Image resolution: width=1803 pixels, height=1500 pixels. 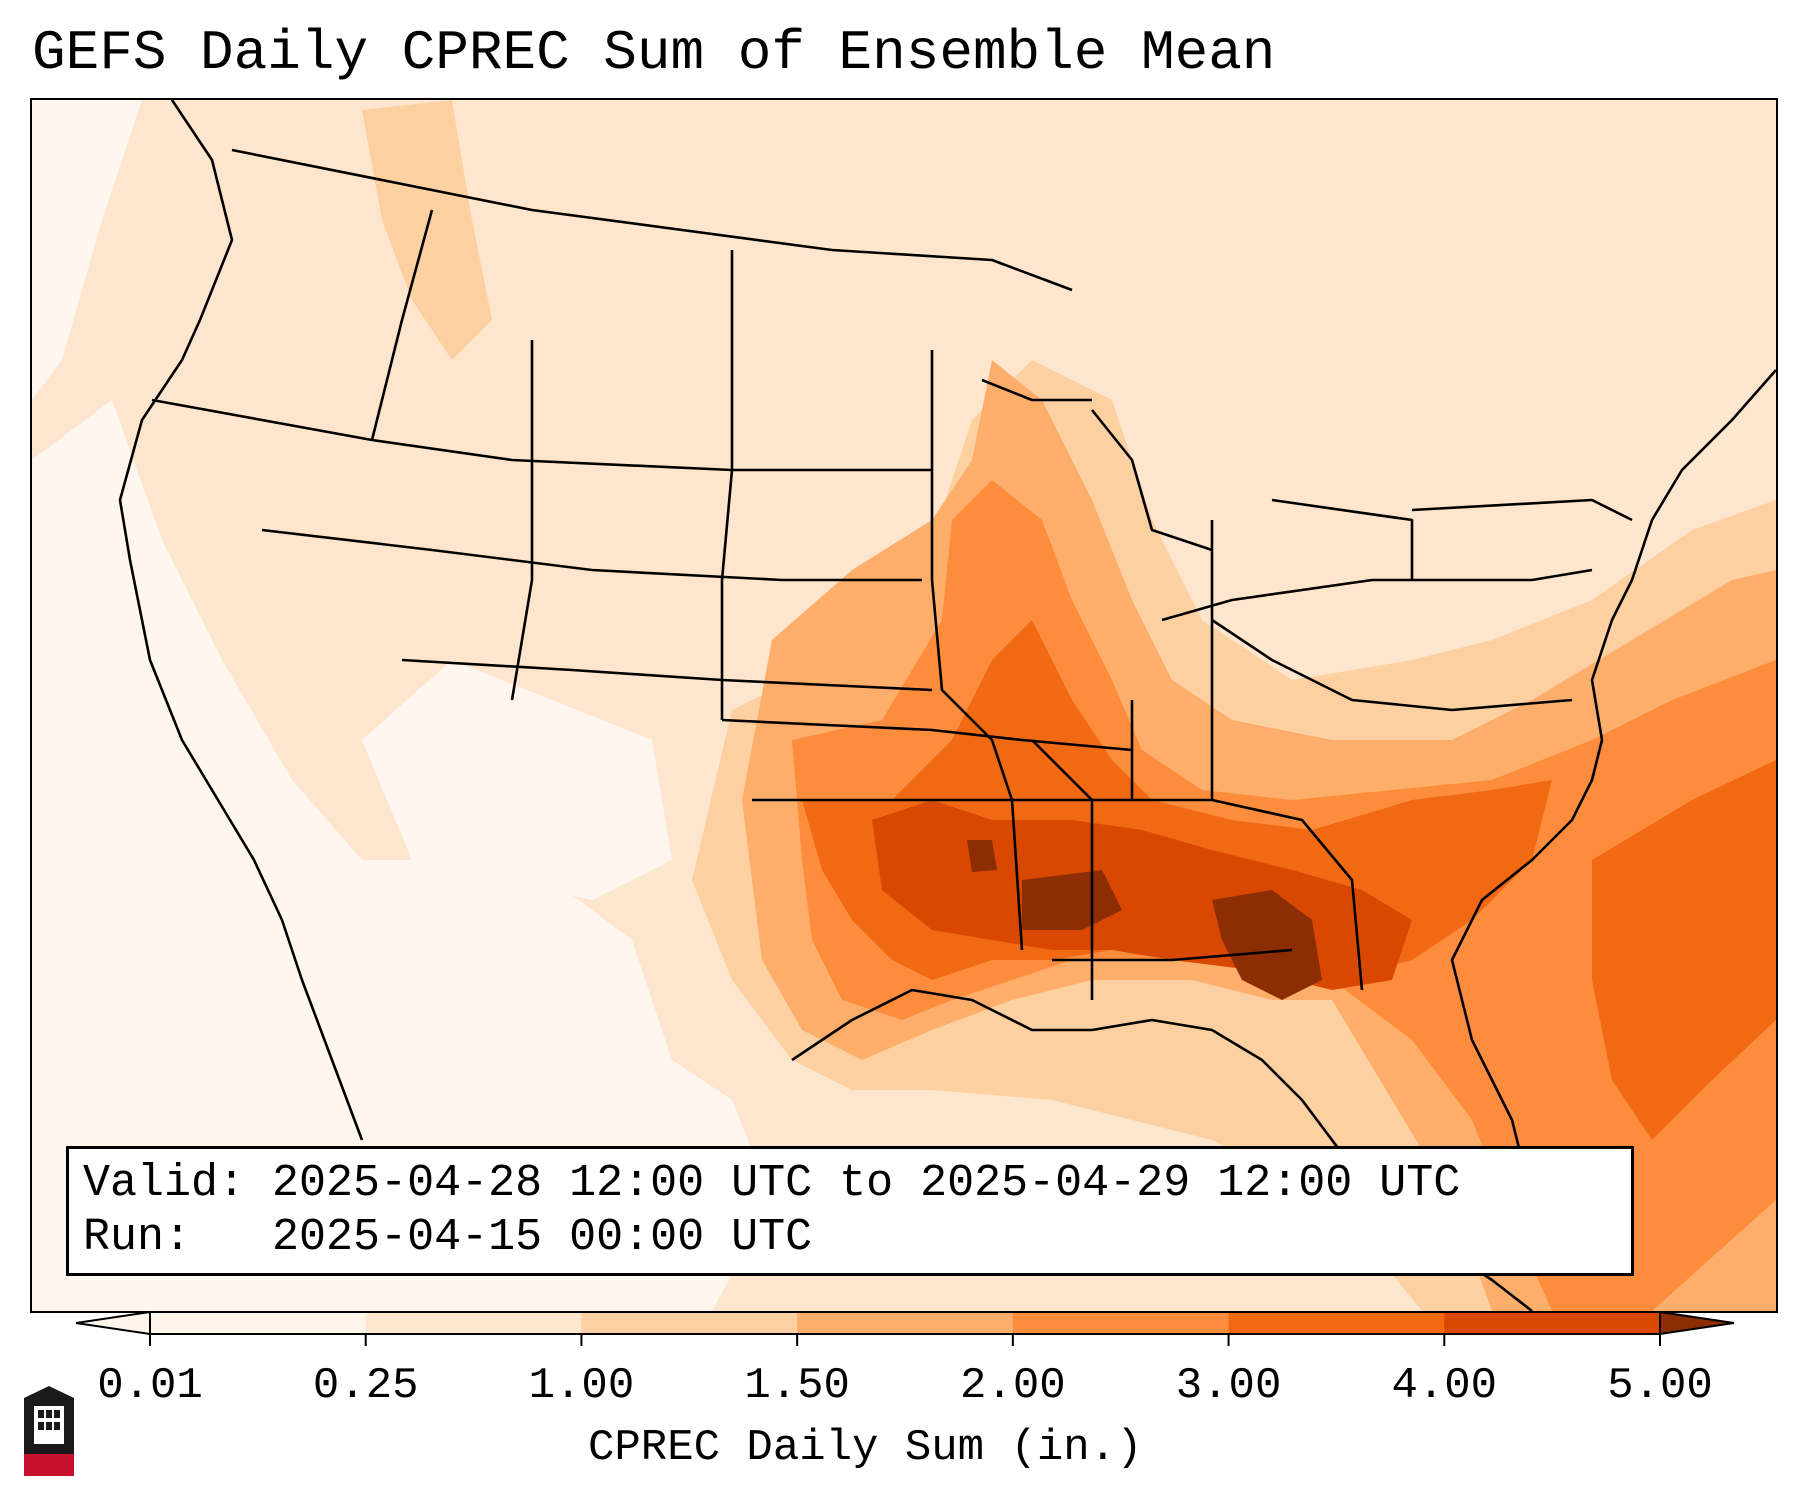 I want to click on colorbar-tick-label: 0.01, so click(x=150, y=1386).